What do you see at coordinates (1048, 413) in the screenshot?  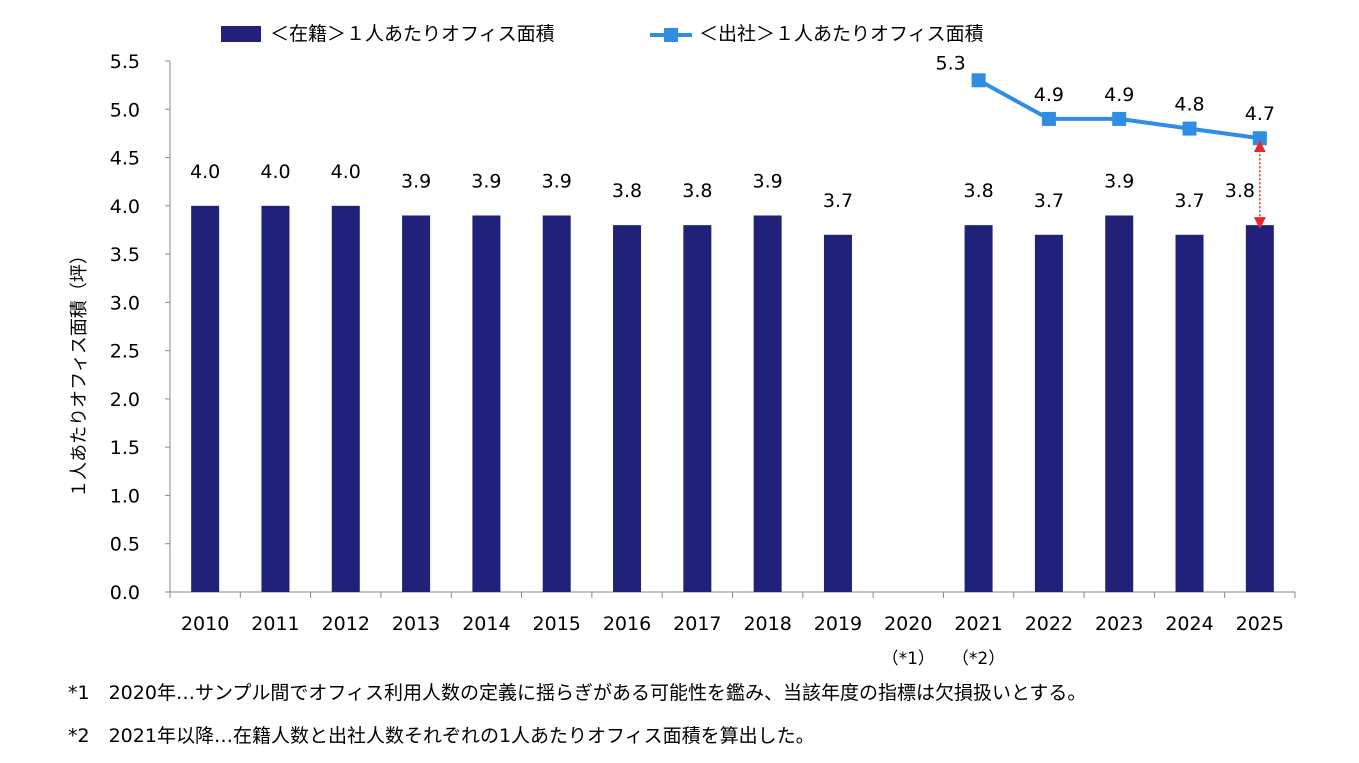 I see `bar-2022` at bounding box center [1048, 413].